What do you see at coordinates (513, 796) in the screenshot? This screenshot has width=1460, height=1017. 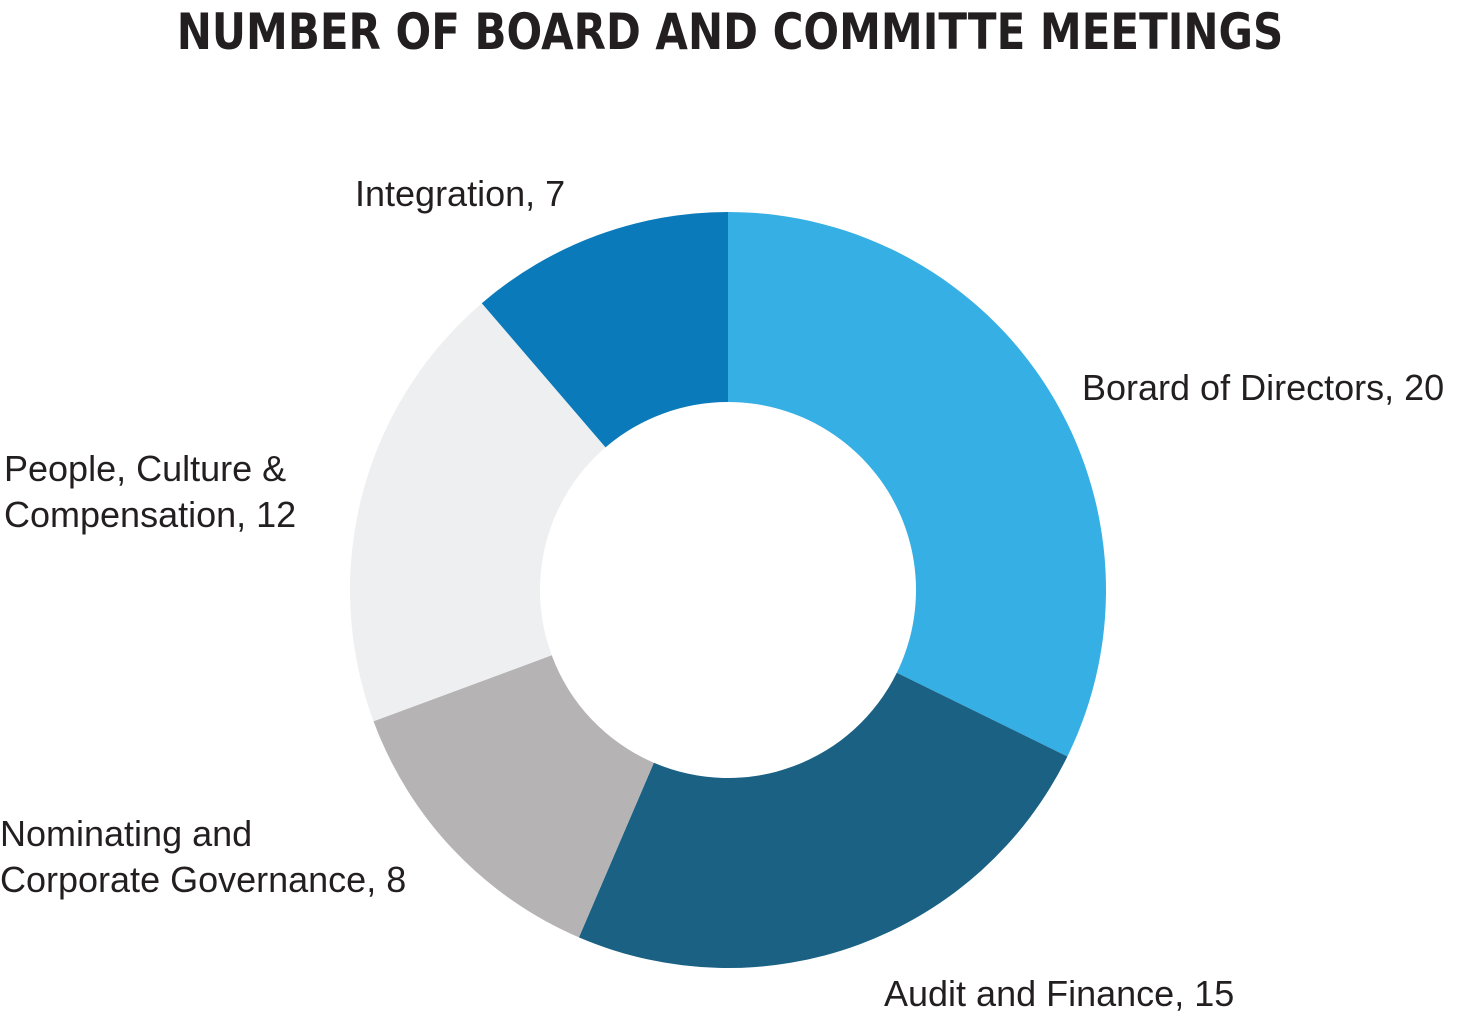 I see `slice-nominating-governance` at bounding box center [513, 796].